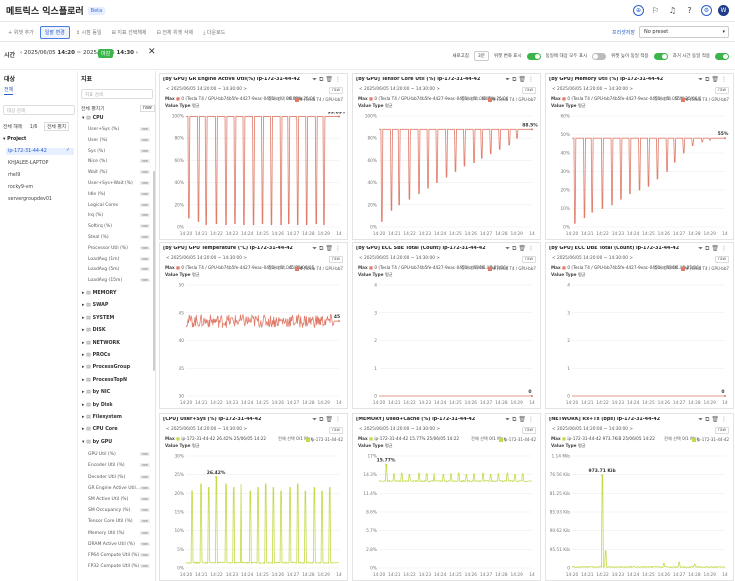 This screenshot has width=735, height=581. What do you see at coordinates (660, 56) in the screenshot?
I see `toggle-same-height` at bounding box center [660, 56].